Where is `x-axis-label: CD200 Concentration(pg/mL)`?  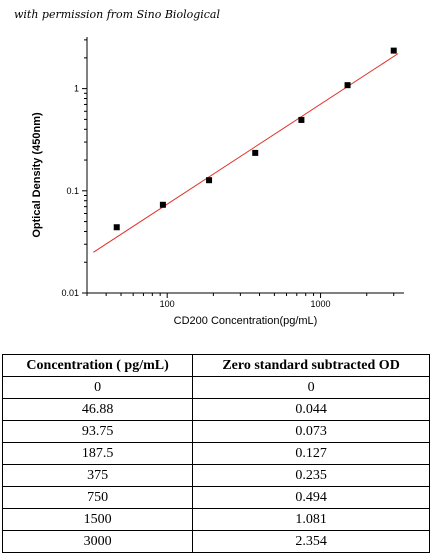
x-axis-label: CD200 Concentration(pg/mL) is located at coordinates (246, 321).